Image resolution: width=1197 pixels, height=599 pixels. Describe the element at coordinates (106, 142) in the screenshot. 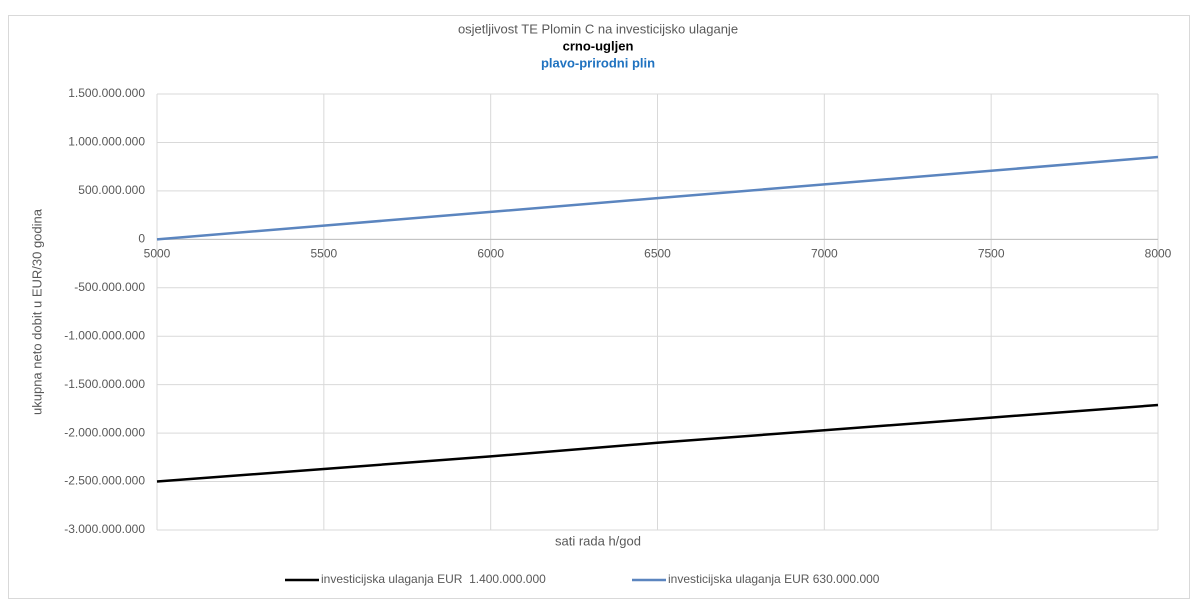

I see `y-tick-label: 1.000.000.000` at that location.